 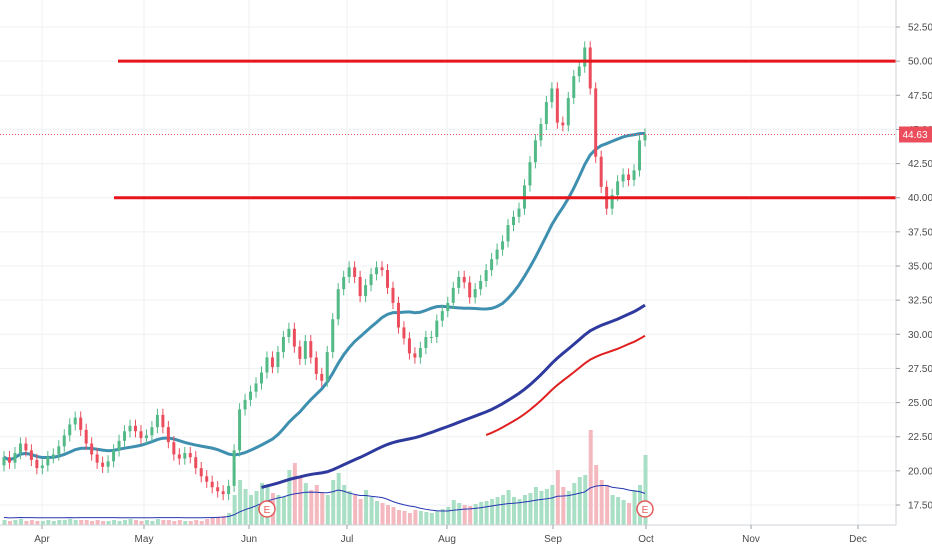 What do you see at coordinates (565, 385) in the screenshot?
I see `ma-red-line` at bounding box center [565, 385].